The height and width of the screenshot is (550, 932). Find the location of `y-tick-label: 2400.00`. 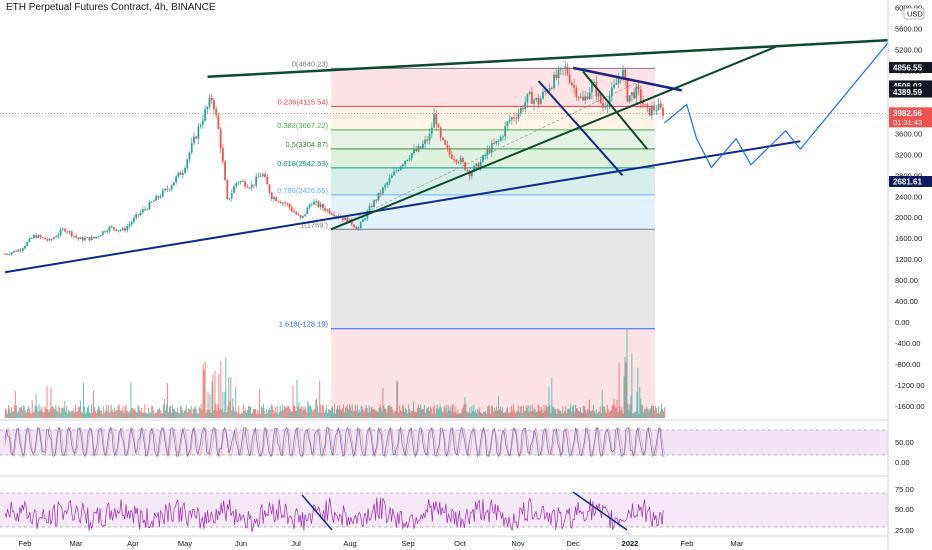

y-tick-label: 2400.00 is located at coordinates (908, 196).